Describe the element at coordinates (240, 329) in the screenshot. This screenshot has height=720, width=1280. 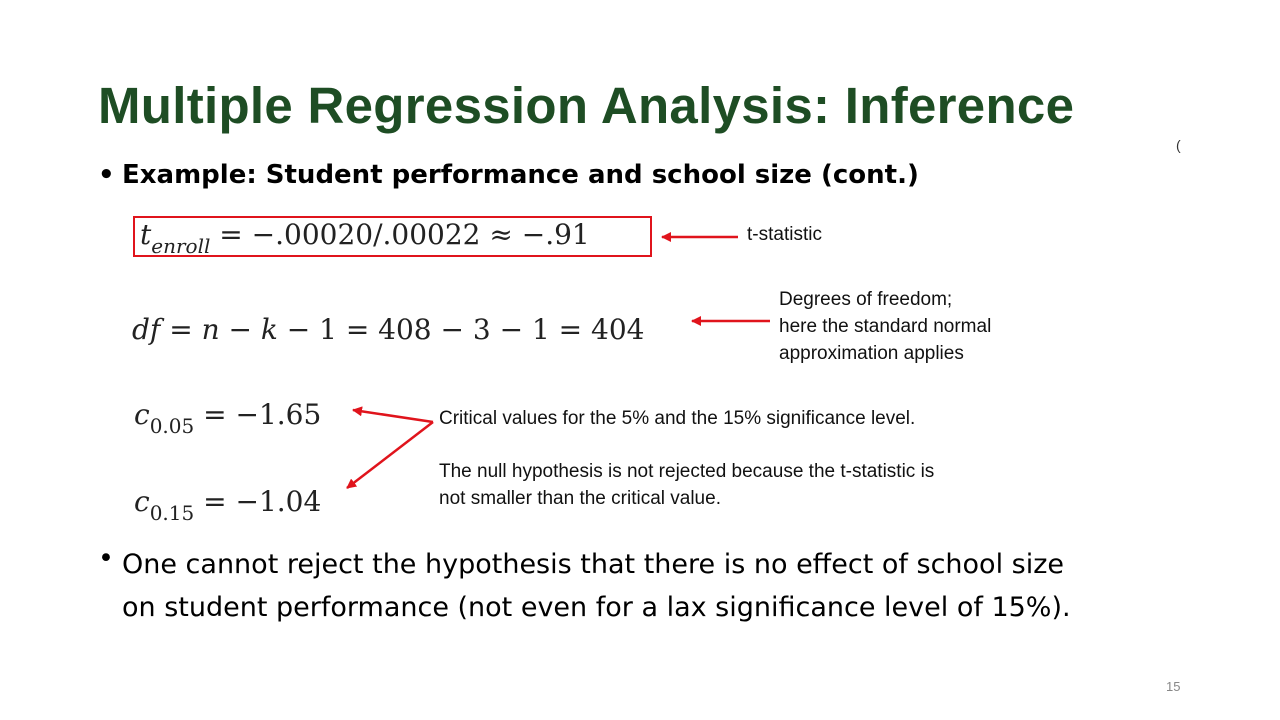
I see `df-minus: −` at that location.